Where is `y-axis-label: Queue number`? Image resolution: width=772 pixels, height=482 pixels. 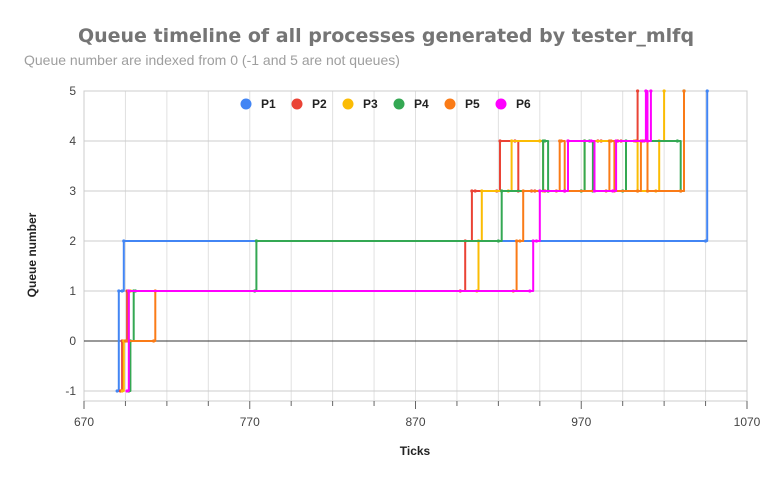
y-axis-label: Queue number is located at coordinates (32, 254).